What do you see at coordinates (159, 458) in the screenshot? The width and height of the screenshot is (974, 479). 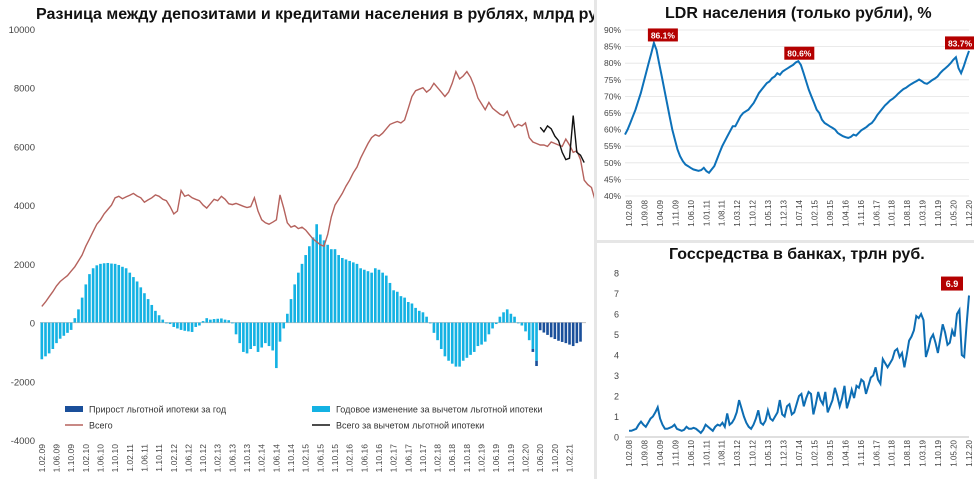 I see `x-tick-label: 1.10.11` at bounding box center [159, 458].